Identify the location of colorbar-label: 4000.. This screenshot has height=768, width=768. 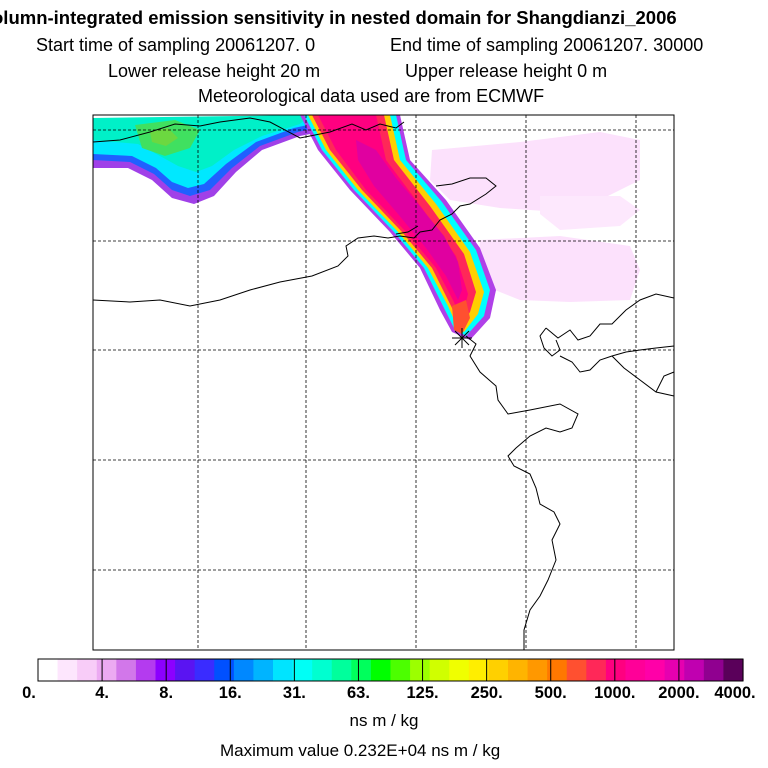
(735, 693).